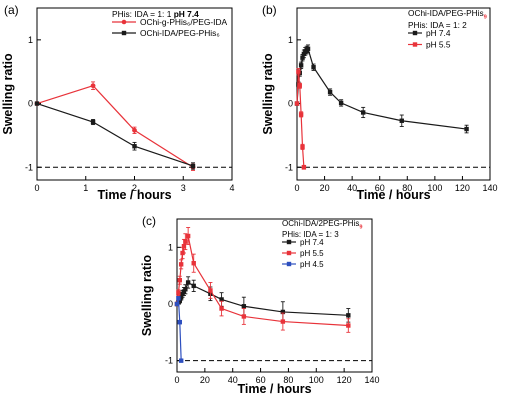 The width and height of the screenshot is (520, 406). What do you see at coordinates (310, 234) in the screenshot?
I see `legend-subtitle: PHis: IDA = 1: 3` at bounding box center [310, 234].